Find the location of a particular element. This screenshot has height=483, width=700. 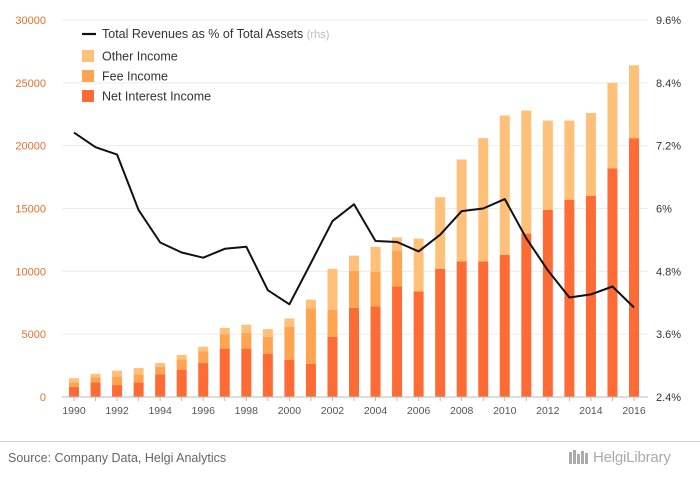

legend-rhs-note: (rhs) is located at coordinates (318, 35).